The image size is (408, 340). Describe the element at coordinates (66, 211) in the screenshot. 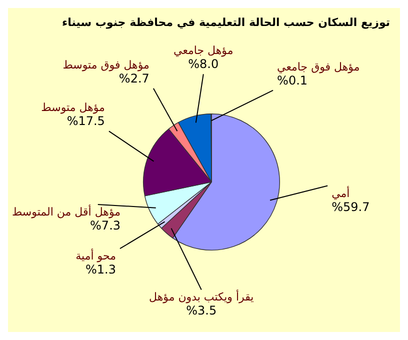

I see `slice-label: مؤهل أقل من المتوسط` at that location.